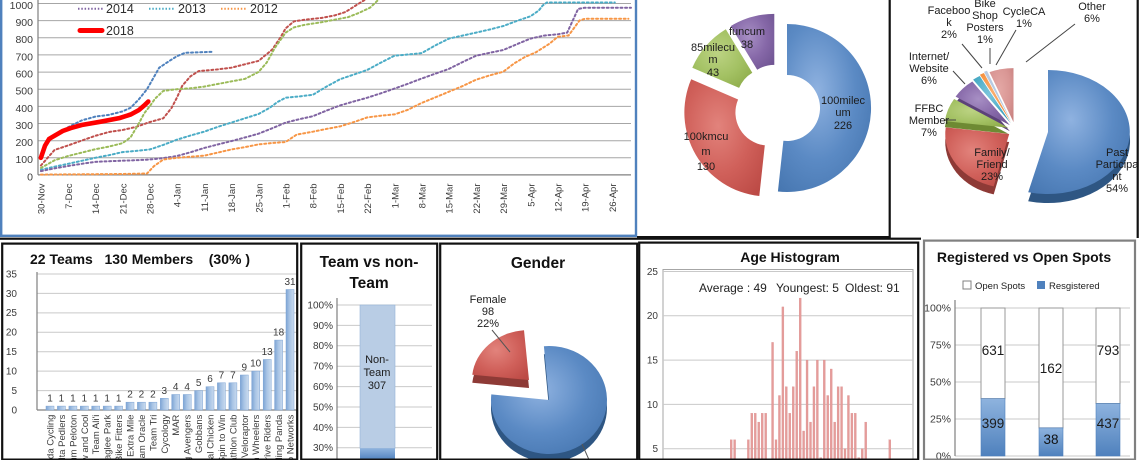 The width and height of the screenshot is (1140, 465). Describe the element at coordinates (131, 437) in the screenshot. I see `svg-text: The Extra Mile` at that location.